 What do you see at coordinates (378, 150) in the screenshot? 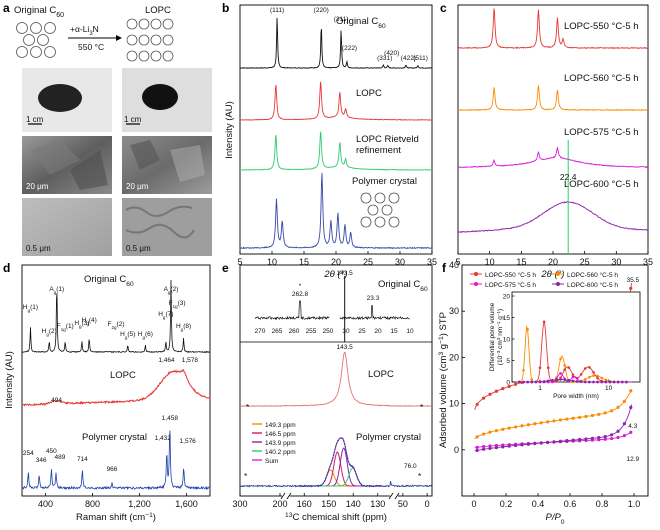
I see `series-label-b-rietveld-2: refinement` at bounding box center [378, 150].